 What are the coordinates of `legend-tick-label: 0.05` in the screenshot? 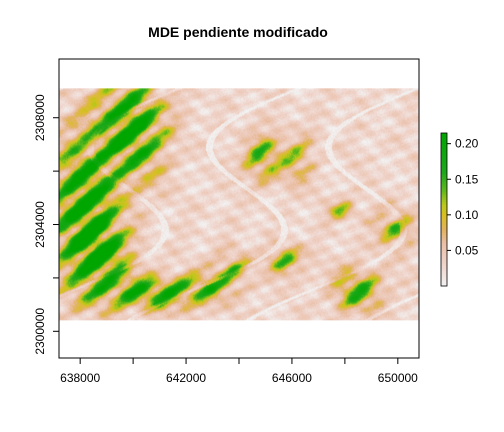 It's located at (467, 250).